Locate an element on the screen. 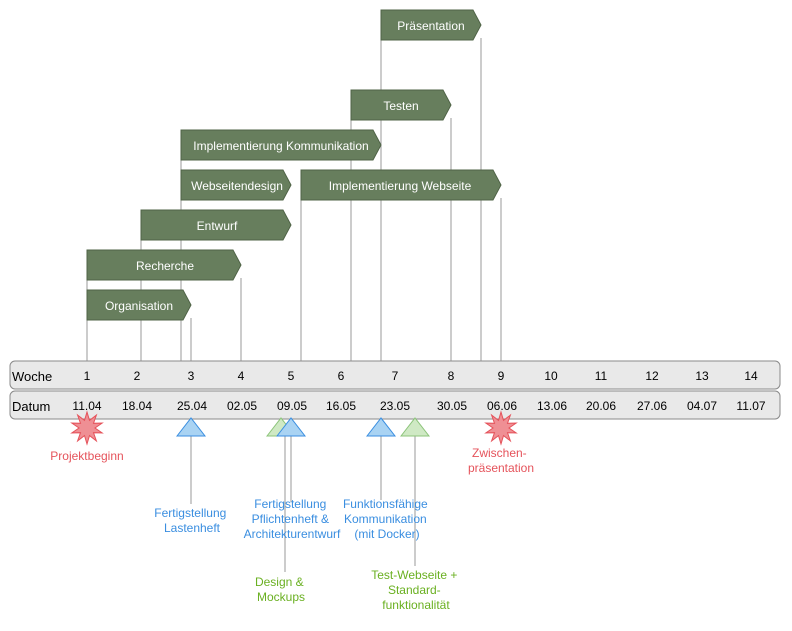  date-value: 27.06 is located at coordinates (652, 406).